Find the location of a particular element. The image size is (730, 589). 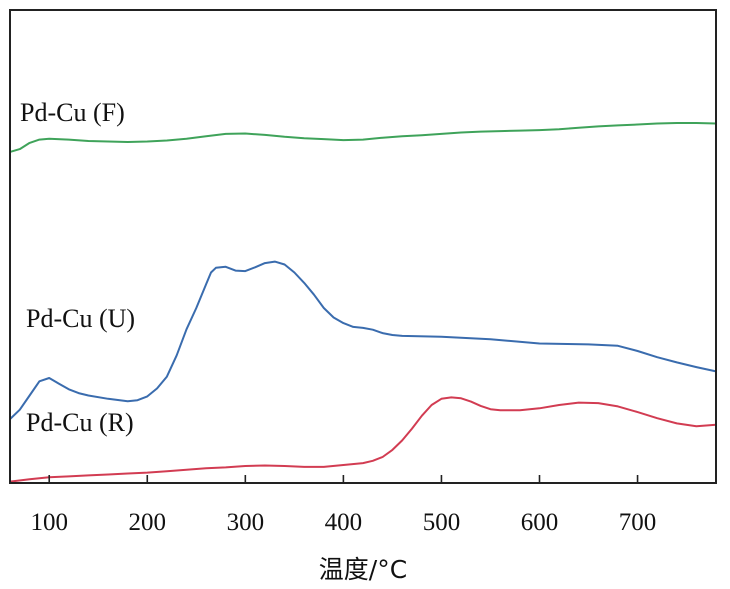

x-tick-label-600: 600 is located at coordinates (540, 522).